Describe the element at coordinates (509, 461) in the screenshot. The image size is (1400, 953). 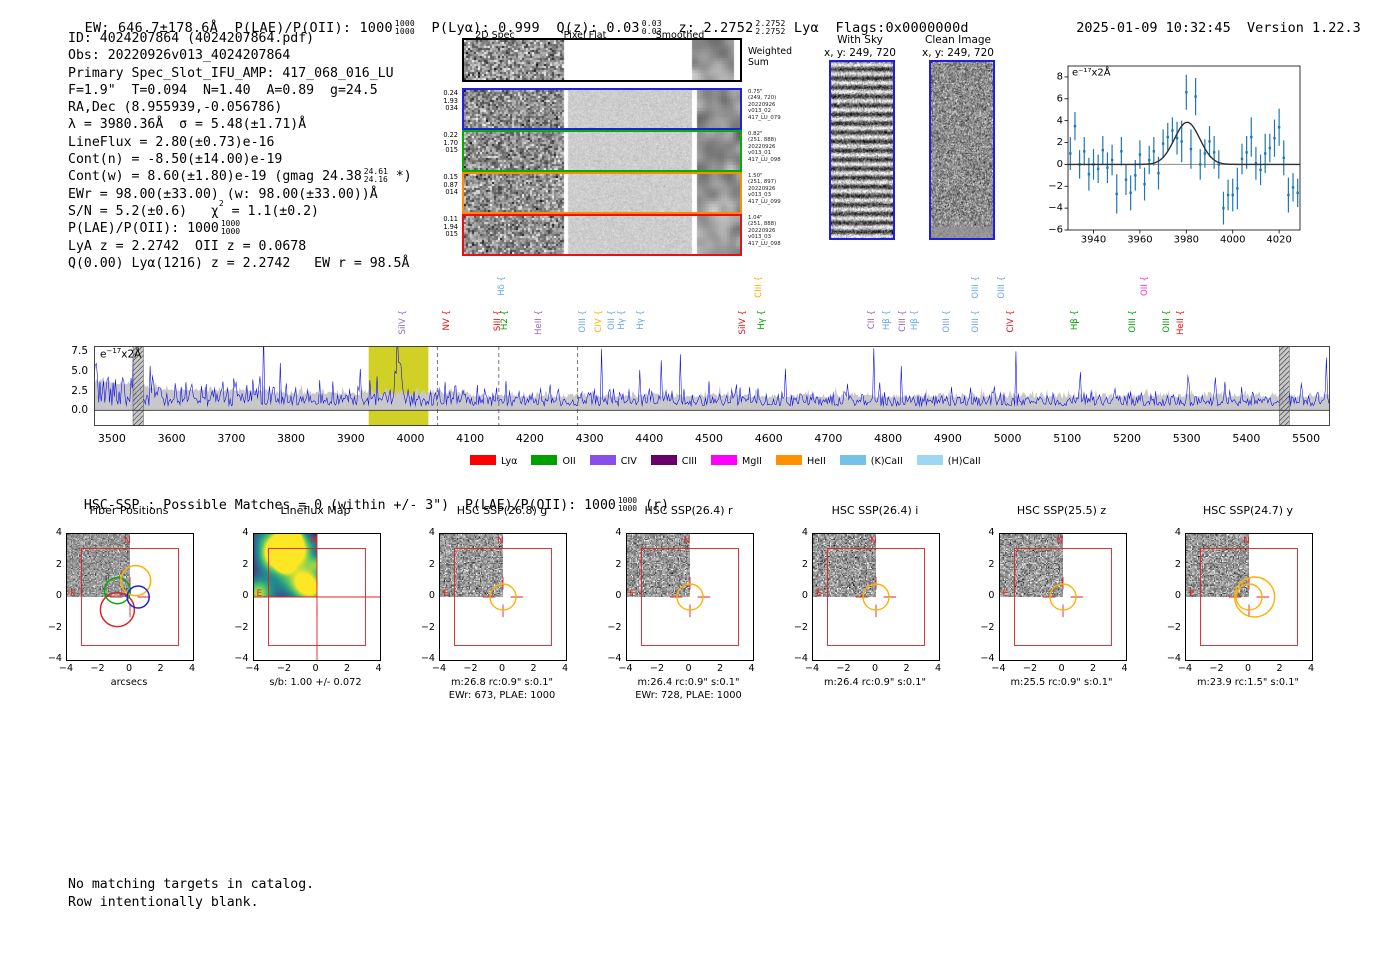
I see `legend-label: Lyα` at that location.